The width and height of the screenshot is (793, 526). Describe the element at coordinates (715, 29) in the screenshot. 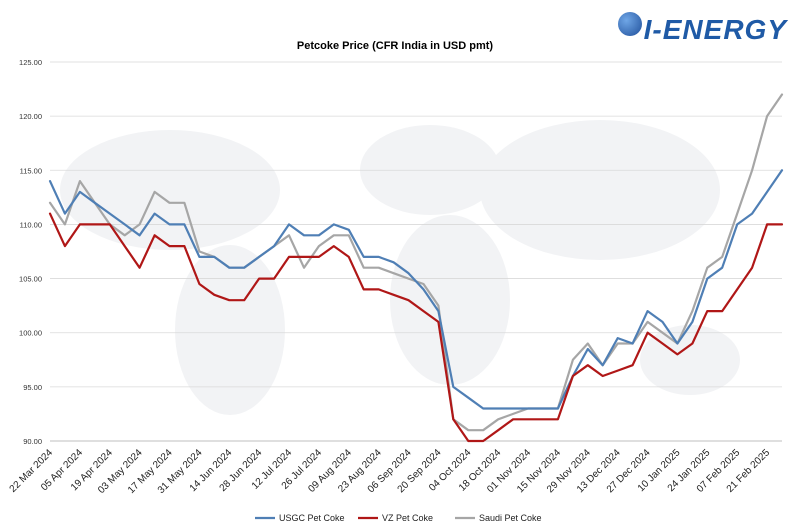

I see `logo-text: I-ENERGY` at that location.